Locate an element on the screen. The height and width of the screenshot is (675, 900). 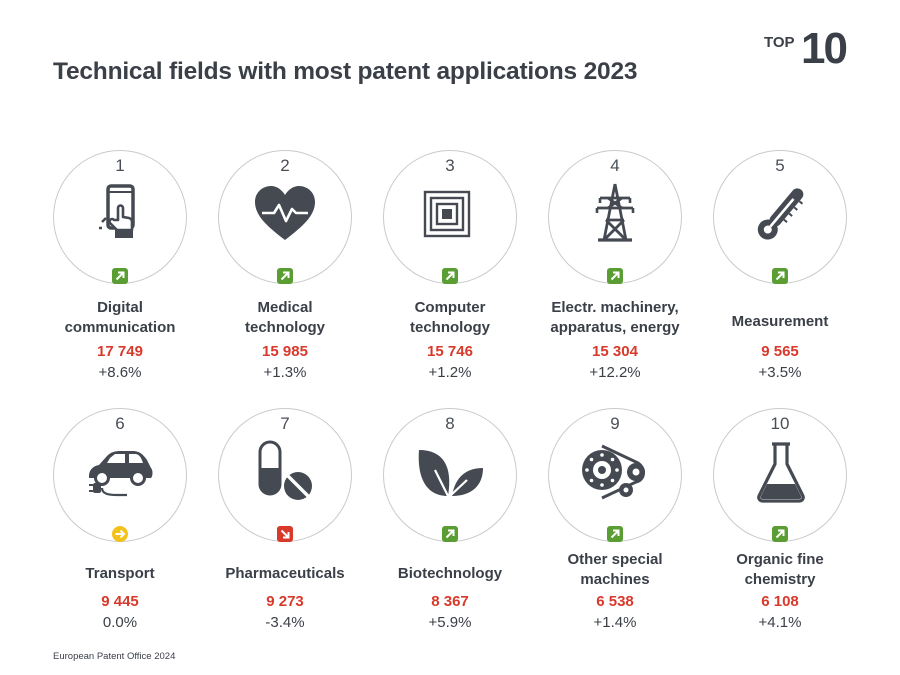
field-name: Organic fine chemistry is located at coordinates (780, 570).